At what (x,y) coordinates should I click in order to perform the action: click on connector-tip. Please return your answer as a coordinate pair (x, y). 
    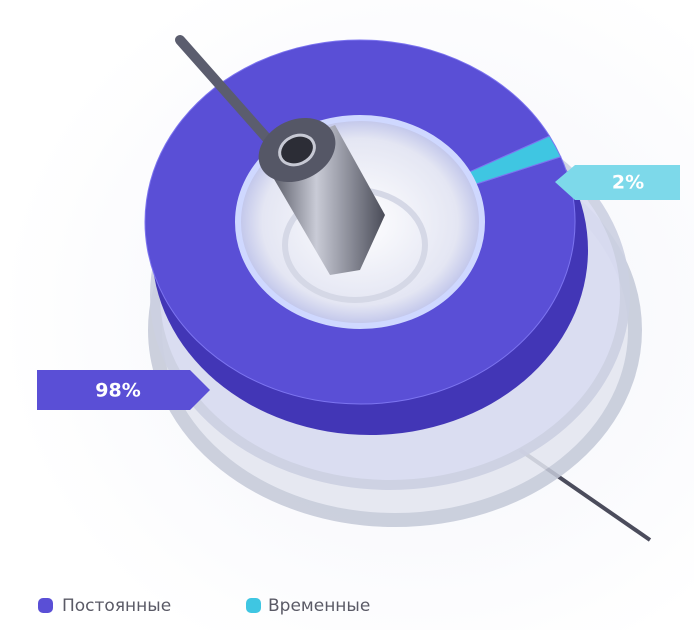
    Looking at the image, I should click on (297, 150).